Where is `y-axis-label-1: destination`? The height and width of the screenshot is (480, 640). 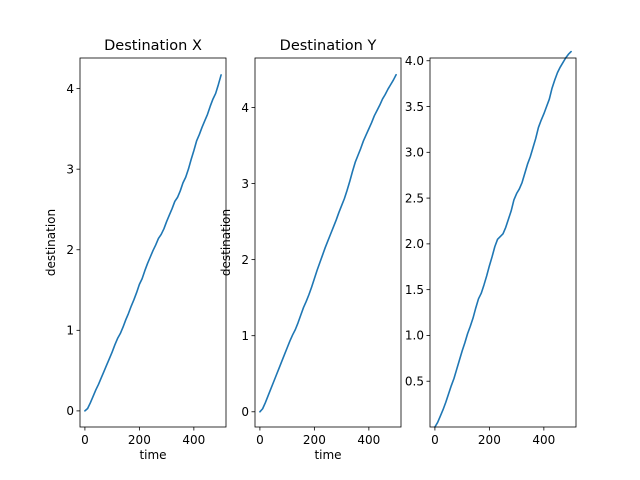
y-axis-label-1: destination is located at coordinates (51, 242).